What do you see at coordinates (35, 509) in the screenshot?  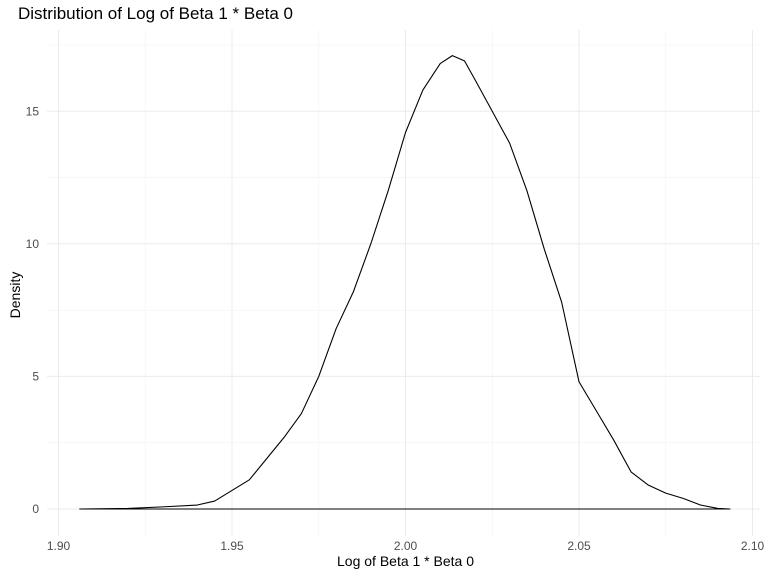 I see `y-tick-label: 0` at bounding box center [35, 509].